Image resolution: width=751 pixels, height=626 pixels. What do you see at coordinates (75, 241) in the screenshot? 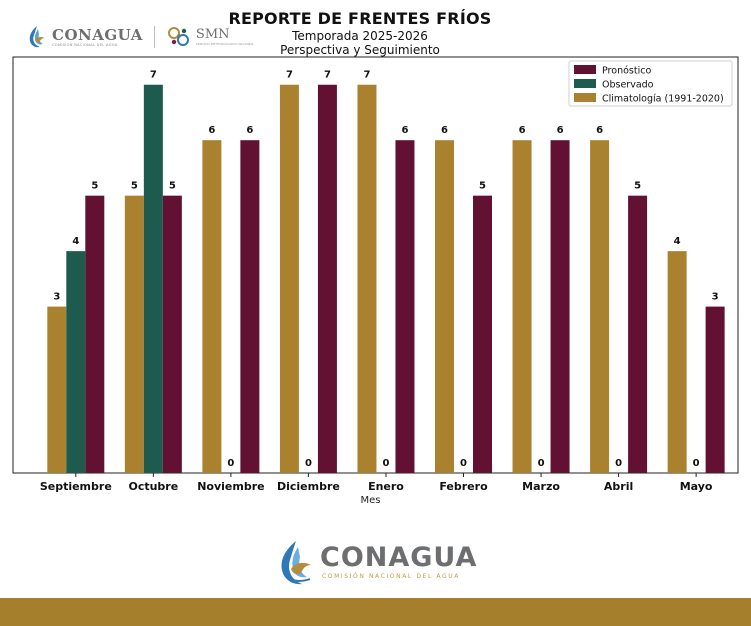
I see `data-label-1-0: 4` at bounding box center [75, 241].